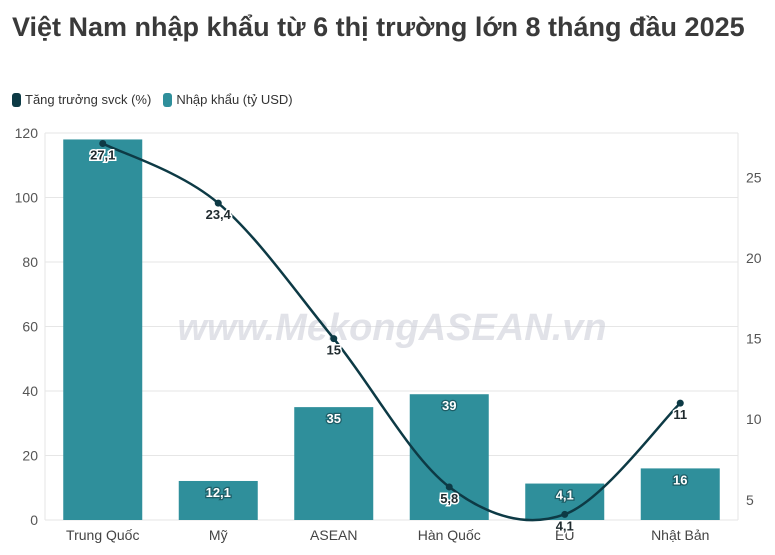  I want to click on bar-value-label: 39, so click(449, 405).